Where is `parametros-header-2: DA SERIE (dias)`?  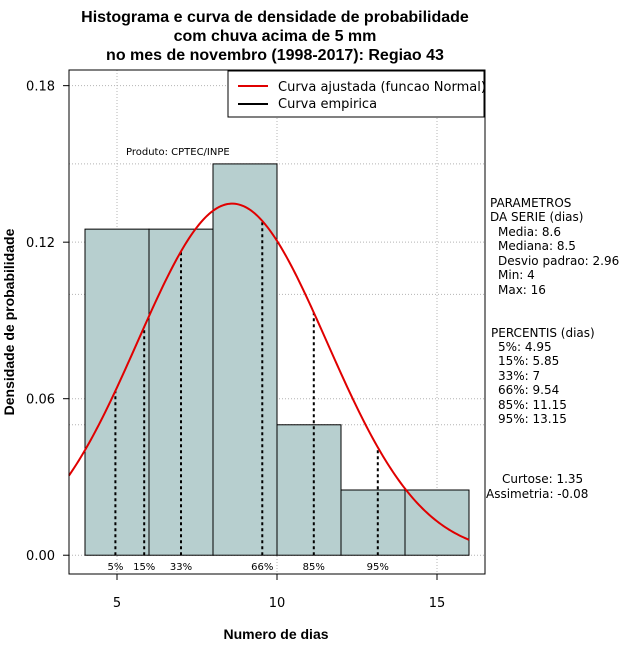 parametros-header-2: DA SERIE (dias) is located at coordinates (536, 217).